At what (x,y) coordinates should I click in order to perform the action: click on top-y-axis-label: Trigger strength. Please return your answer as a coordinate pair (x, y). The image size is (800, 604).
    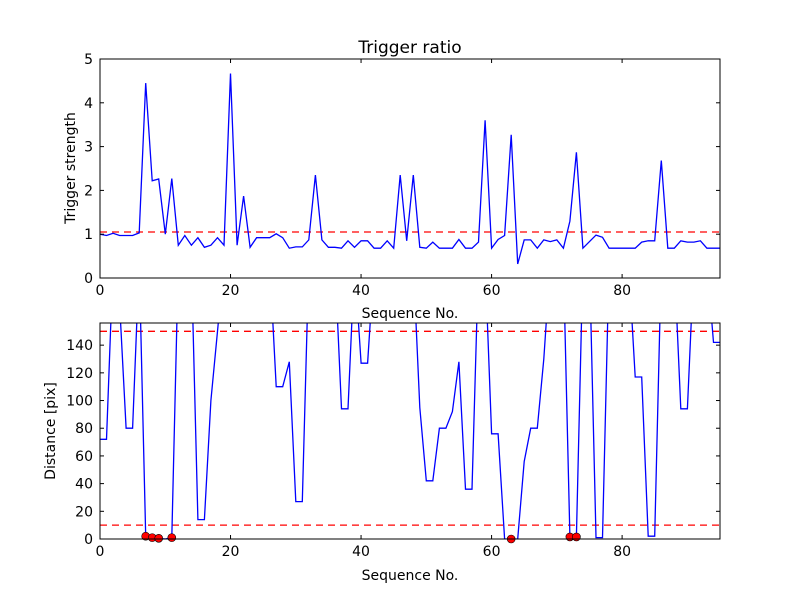
    Looking at the image, I should click on (71, 168).